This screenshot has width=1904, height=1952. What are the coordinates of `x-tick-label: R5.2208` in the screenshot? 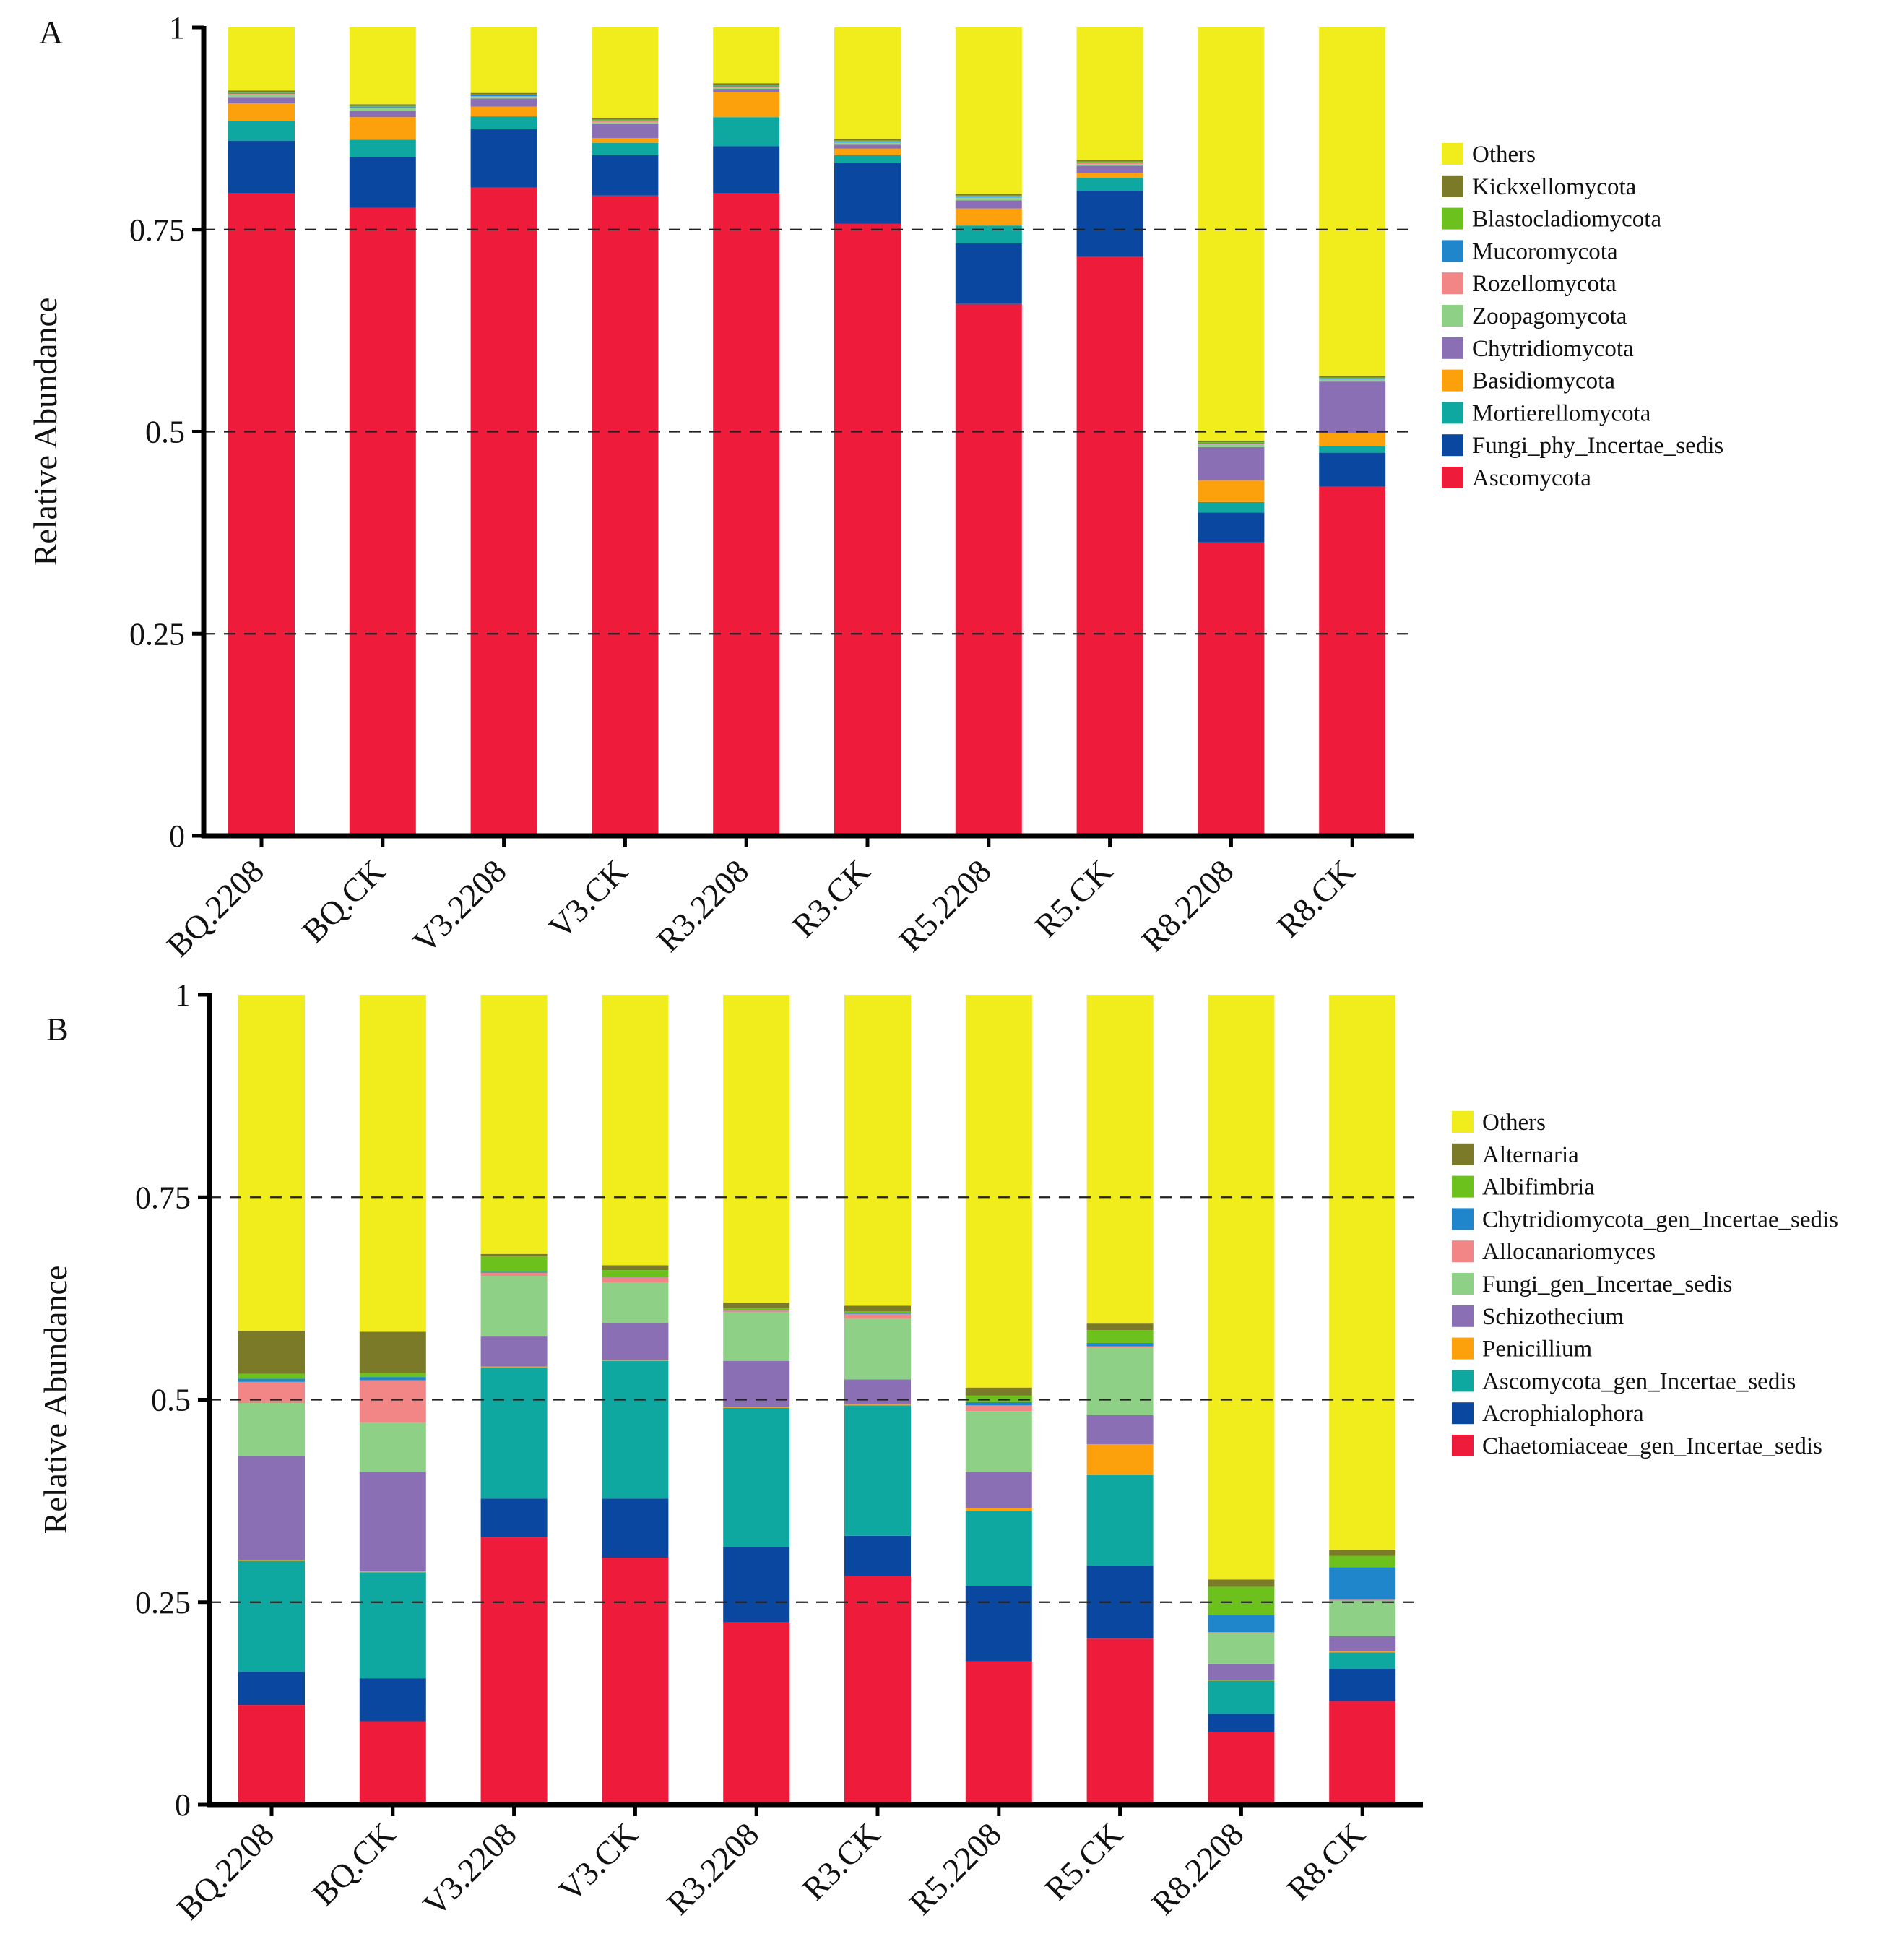 It's located at (945, 906).